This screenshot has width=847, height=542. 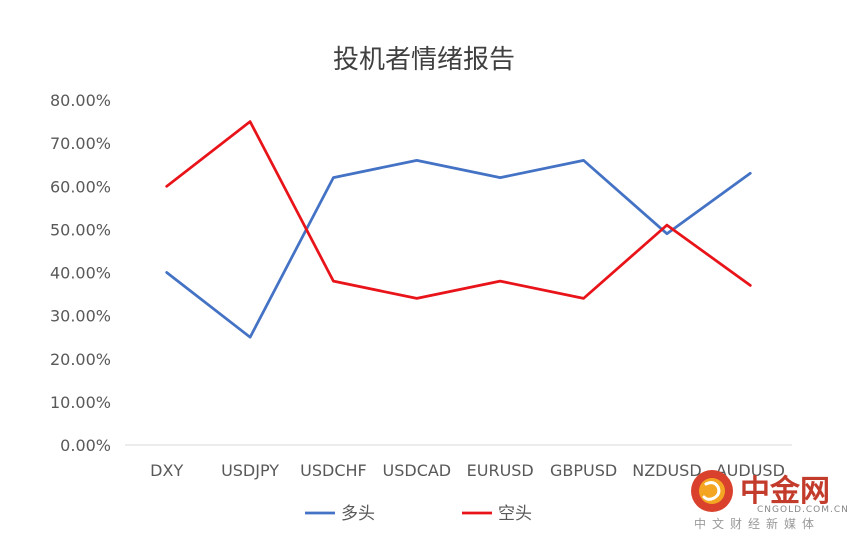 What do you see at coordinates (80, 402) in the screenshot?
I see `y-tick-label: 10.00%` at bounding box center [80, 402].